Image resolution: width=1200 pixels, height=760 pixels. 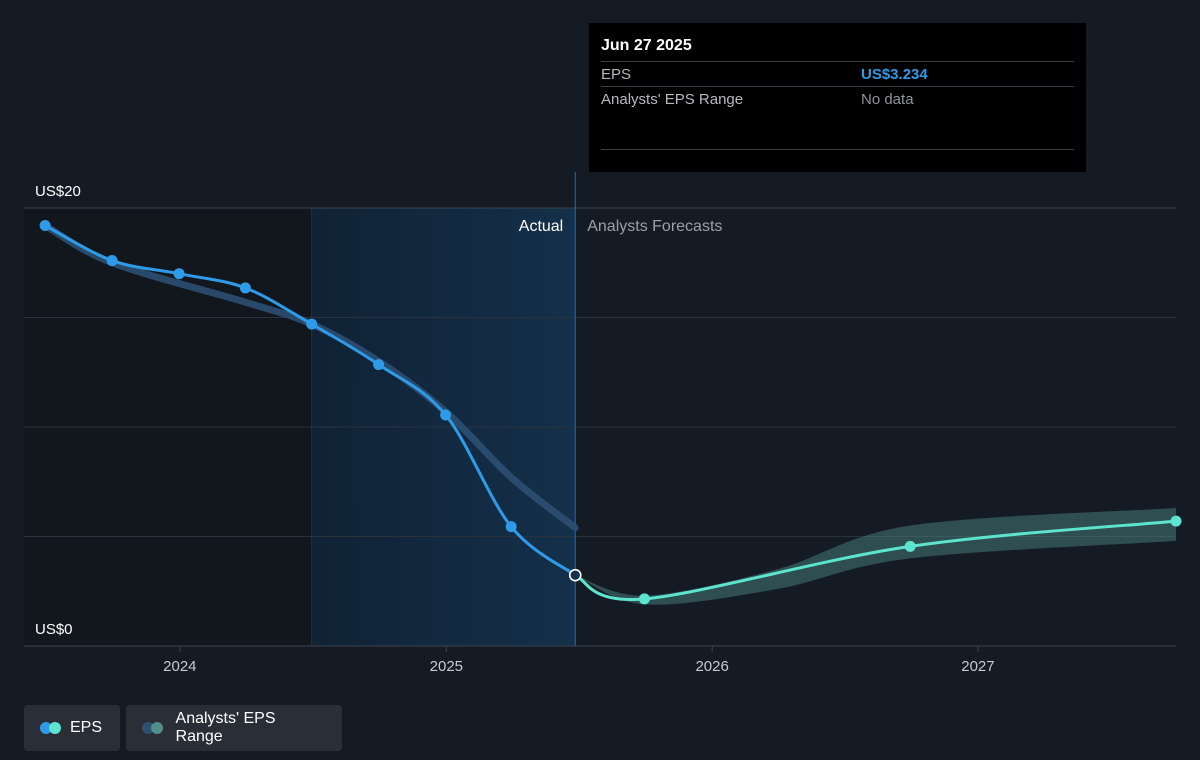 I want to click on eps-legend-icon, so click(x=50, y=728).